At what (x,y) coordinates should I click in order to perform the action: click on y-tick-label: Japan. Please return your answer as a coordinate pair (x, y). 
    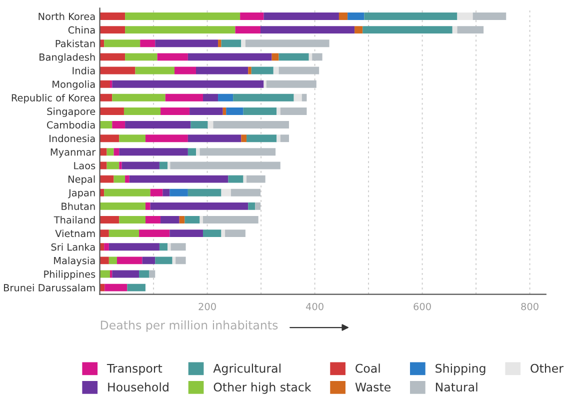
    Looking at the image, I should click on (81, 193).